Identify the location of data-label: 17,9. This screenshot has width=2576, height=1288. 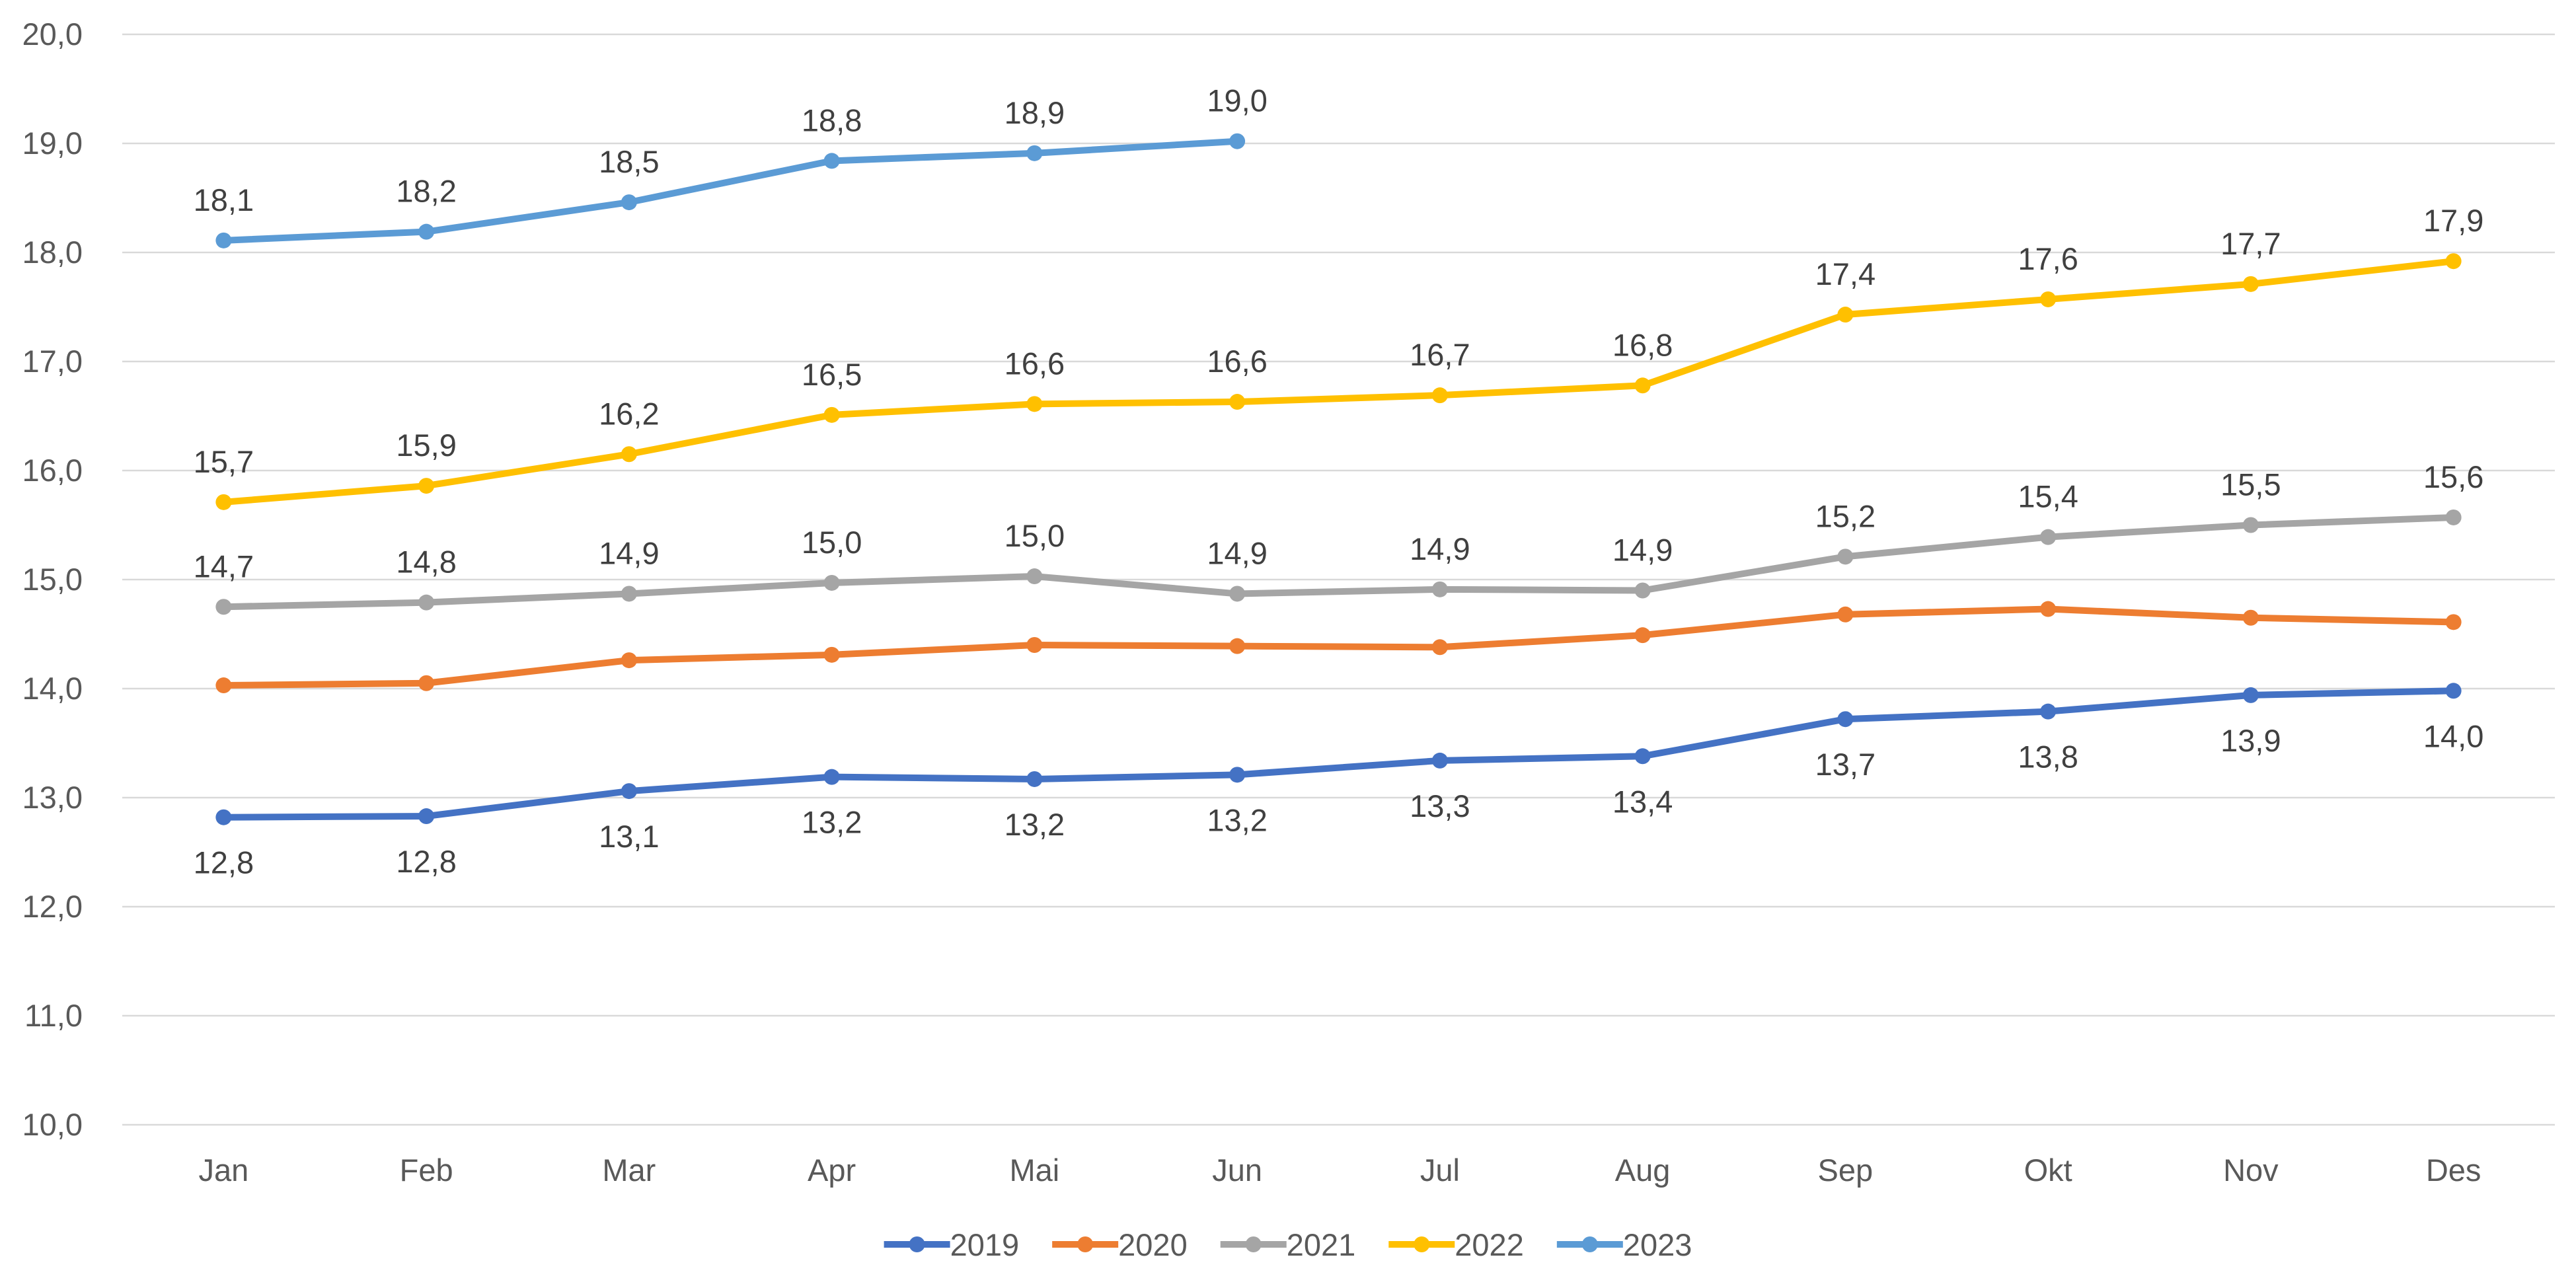
(2453, 220).